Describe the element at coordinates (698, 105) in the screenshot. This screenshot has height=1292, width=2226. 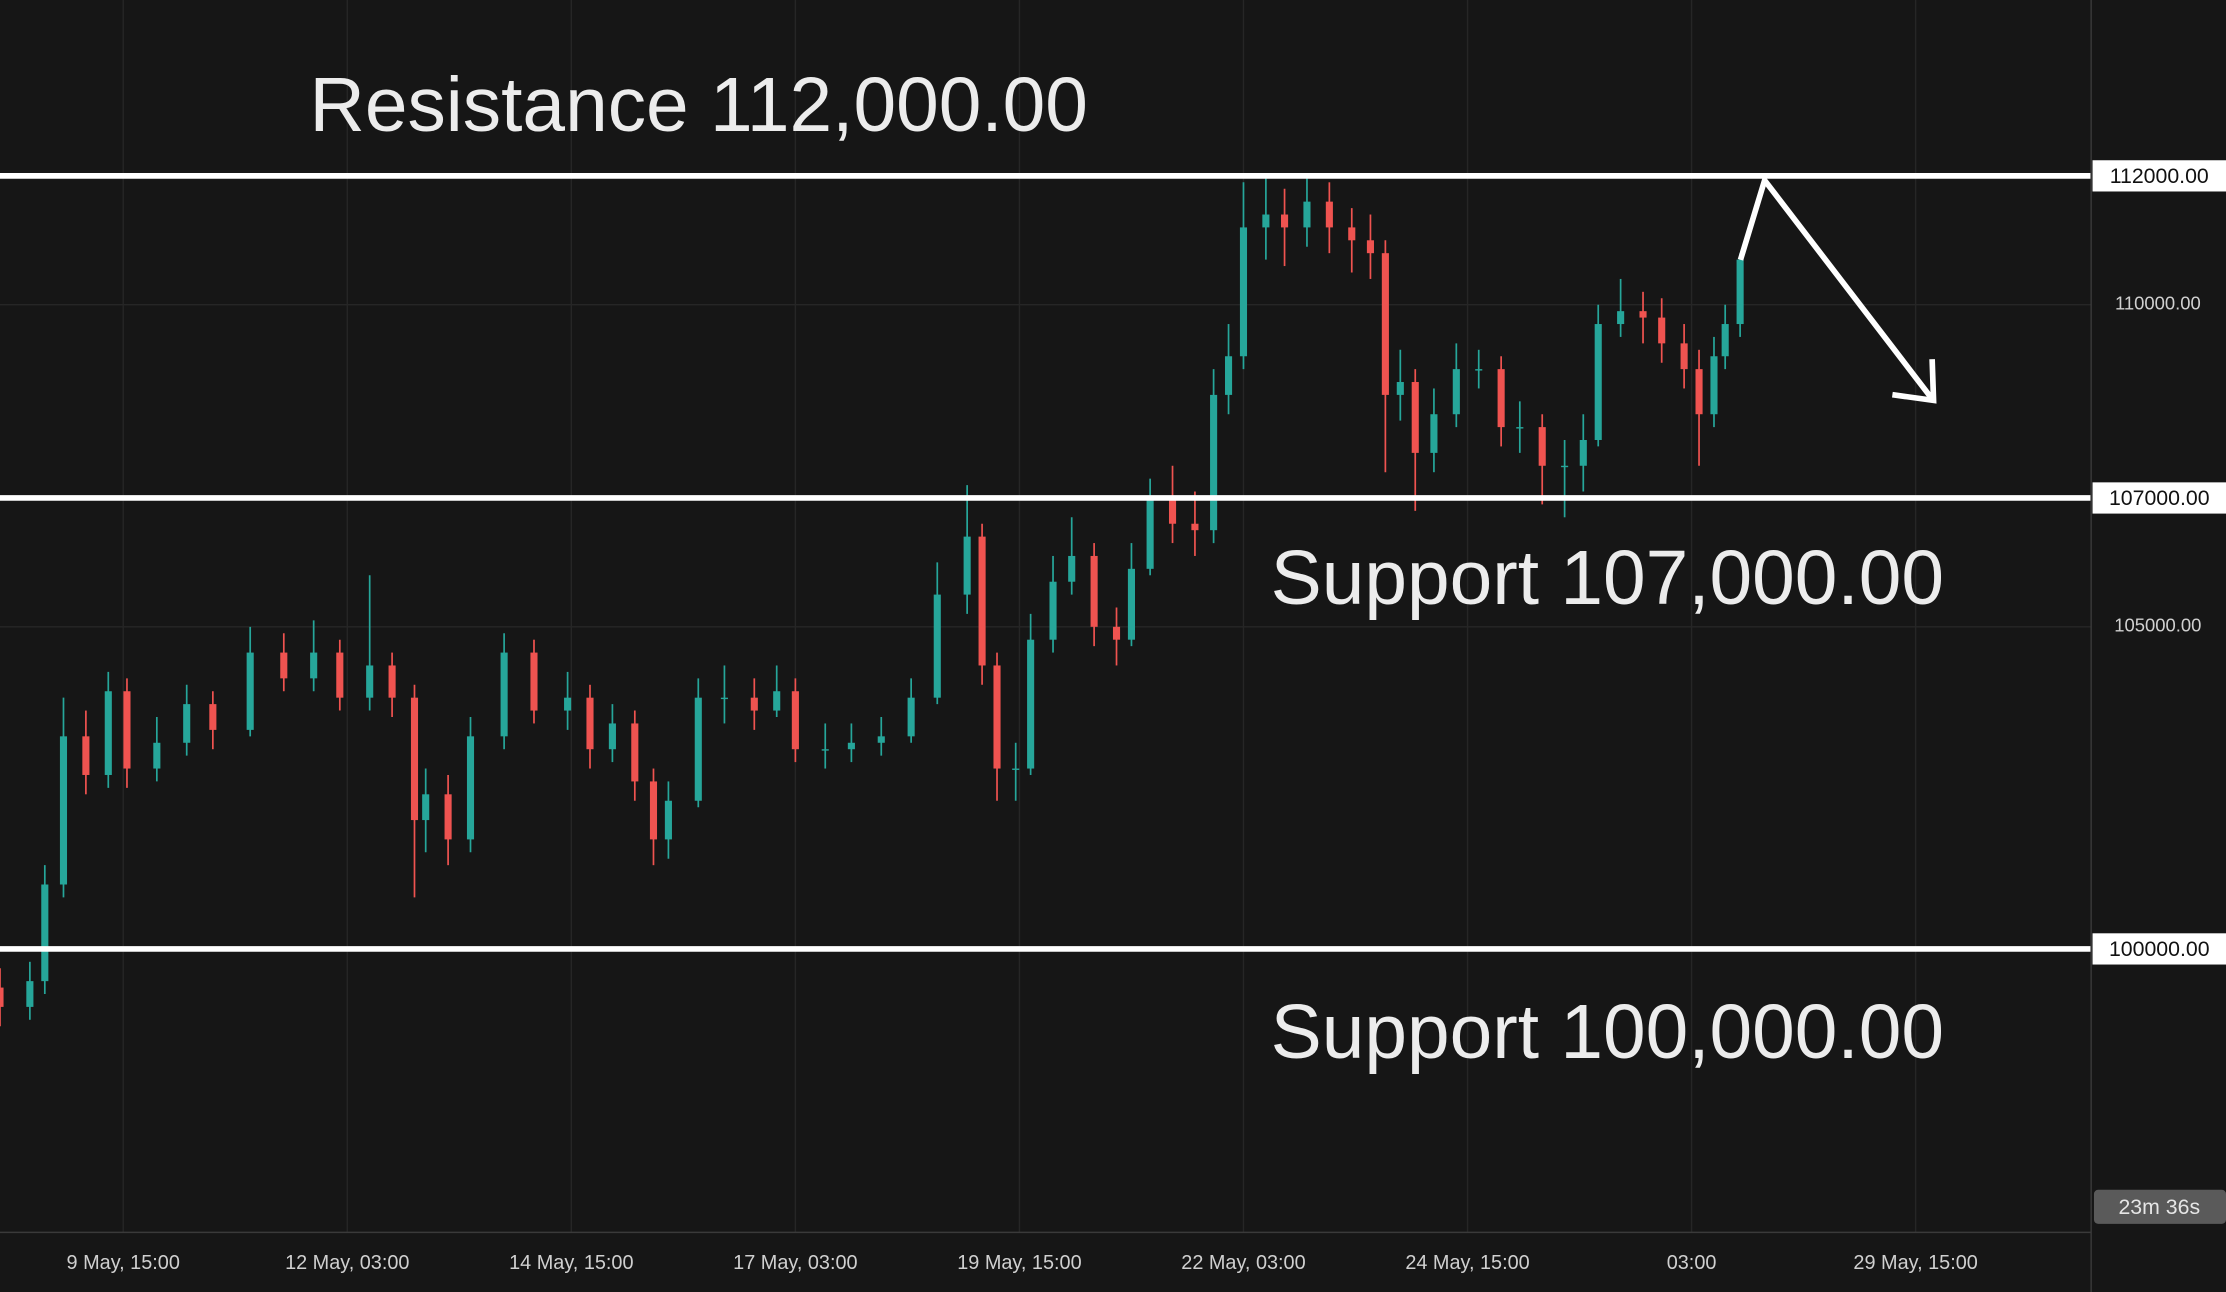
I see `annotation: Resistance 112,000.00` at that location.